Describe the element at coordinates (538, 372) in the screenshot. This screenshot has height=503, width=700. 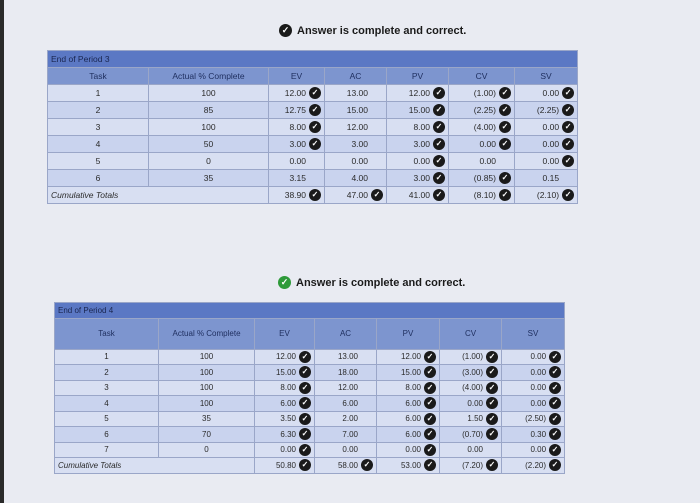
I see `sv-cell-value: 0.00` at that location.